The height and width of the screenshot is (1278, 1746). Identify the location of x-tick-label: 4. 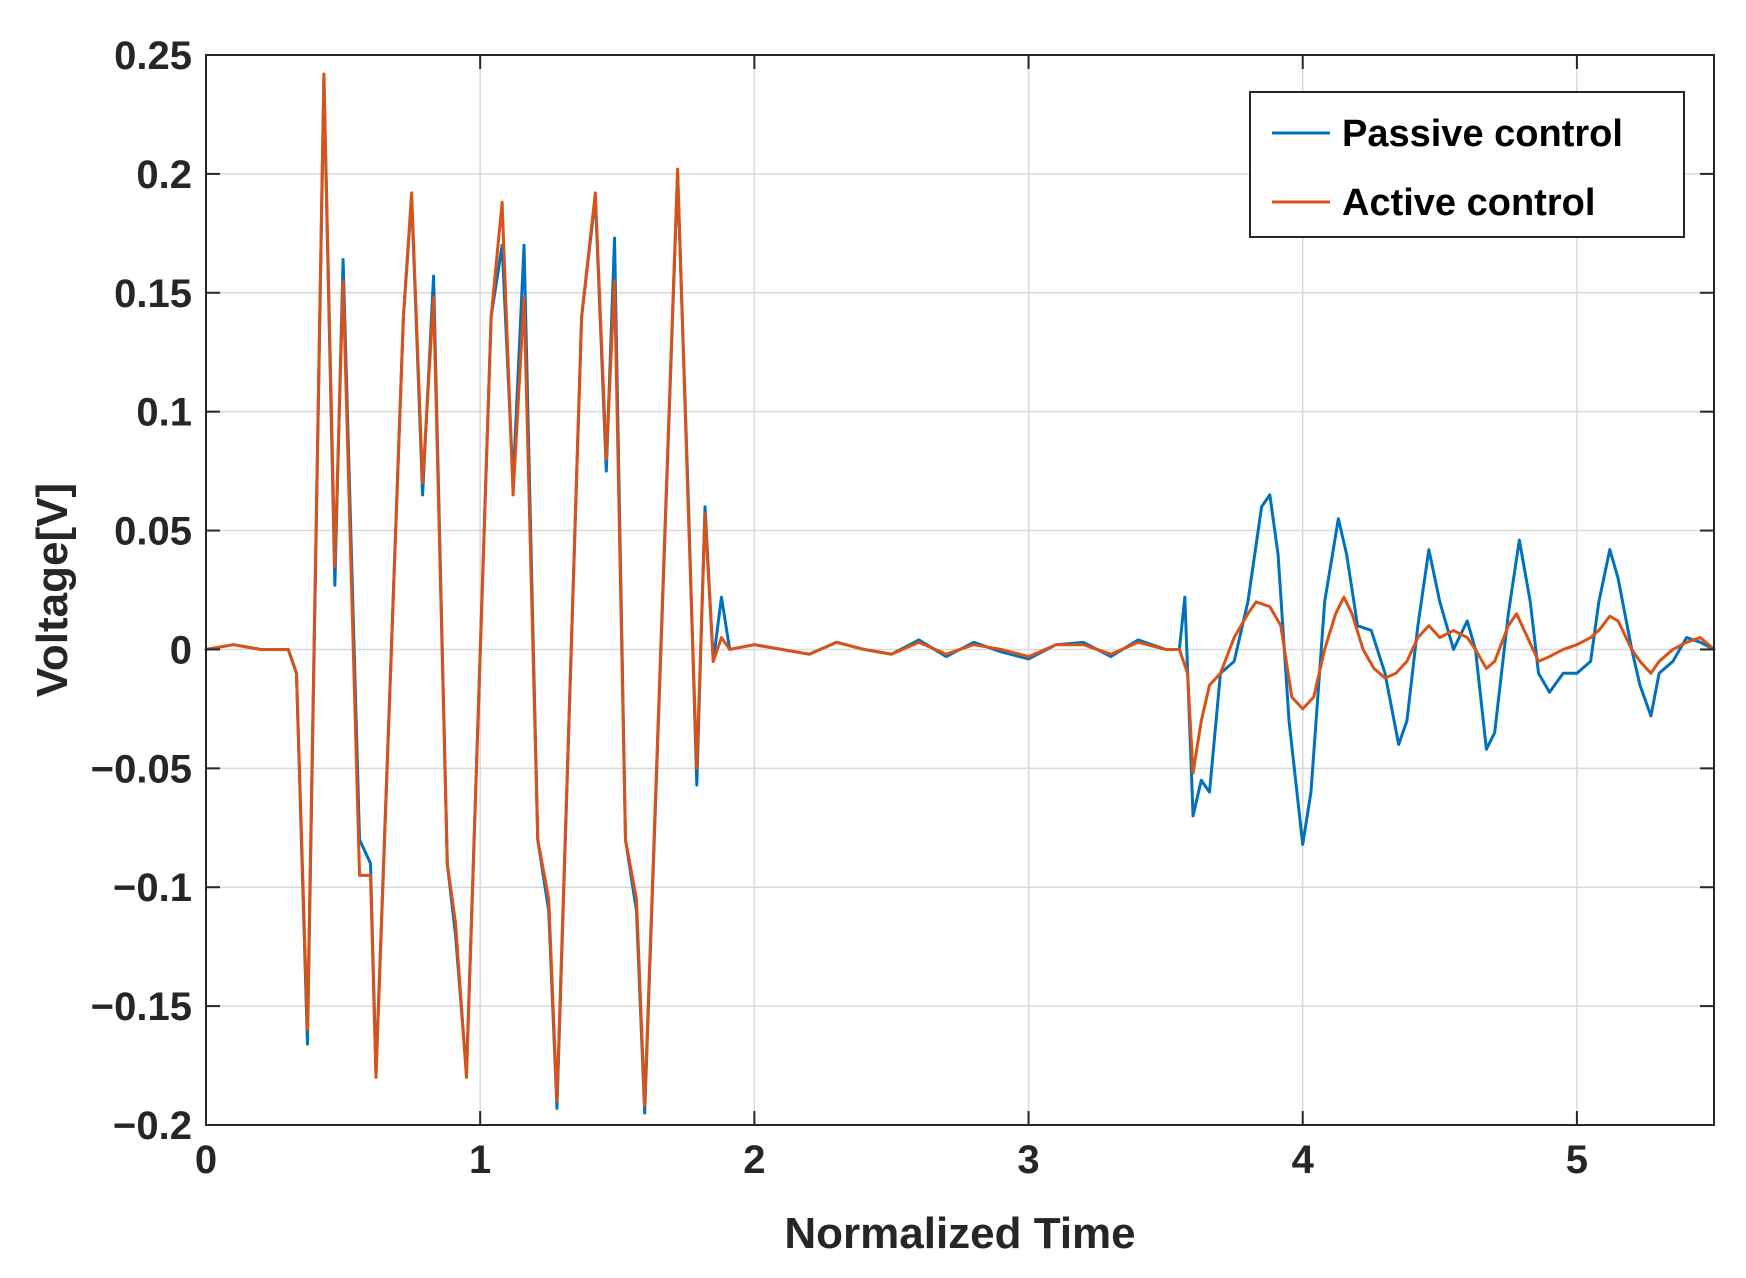
(1303, 1160).